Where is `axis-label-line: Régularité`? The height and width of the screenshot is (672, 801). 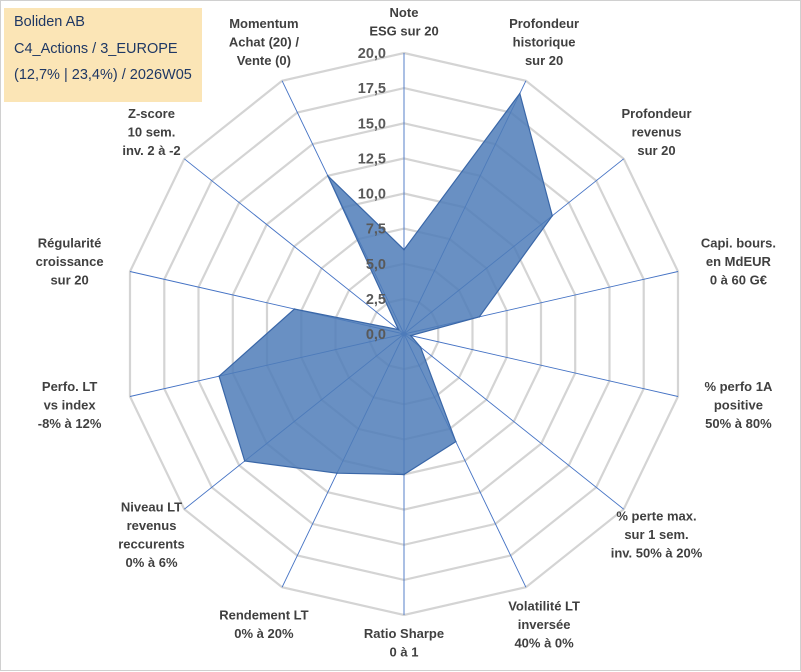 axis-label-line: Régularité is located at coordinates (70, 242).